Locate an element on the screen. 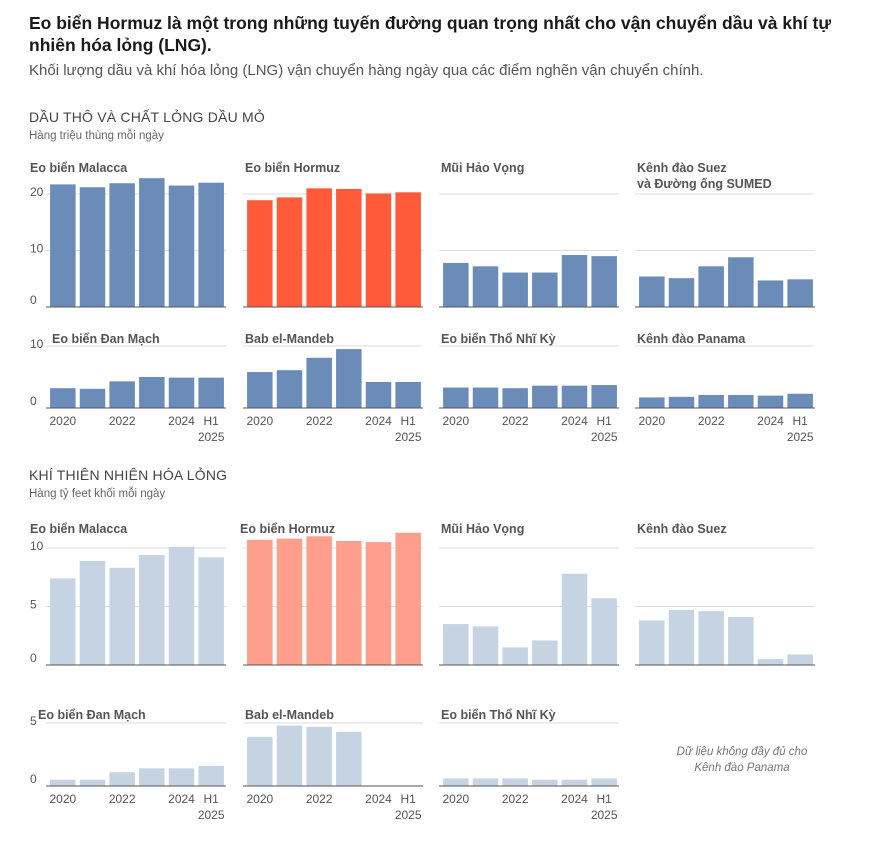 This screenshot has height=866, width=893. oil-panel-title-2: Mũi Hảo Vọng is located at coordinates (482, 168).